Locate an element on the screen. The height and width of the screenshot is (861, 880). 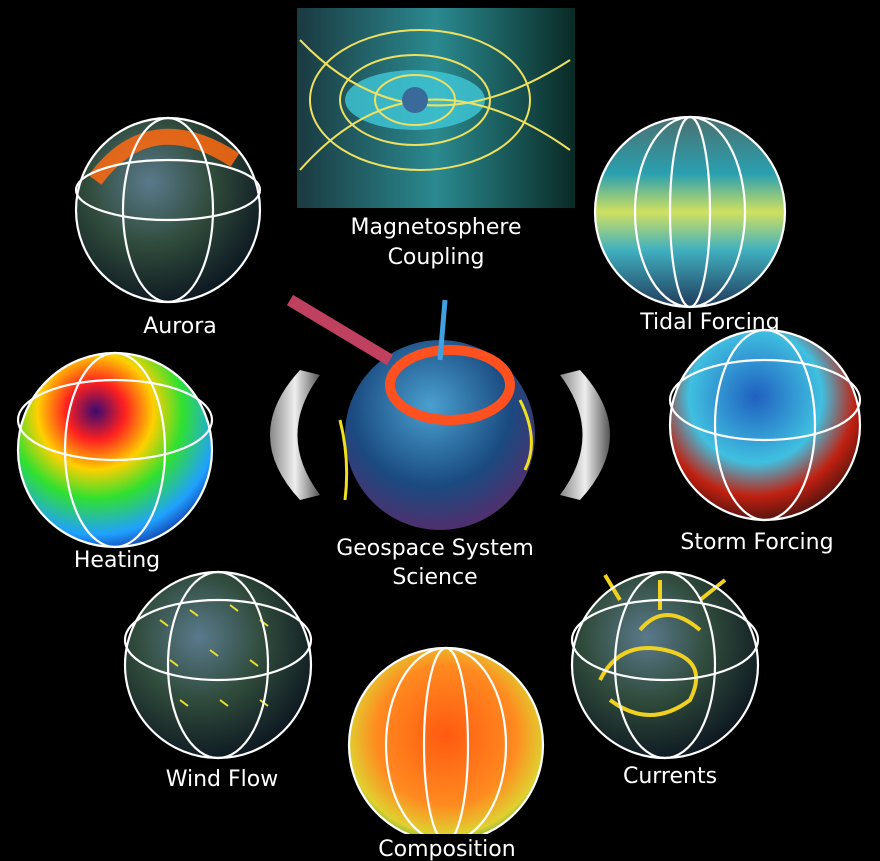
node-label: Composition is located at coordinates (446, 849).